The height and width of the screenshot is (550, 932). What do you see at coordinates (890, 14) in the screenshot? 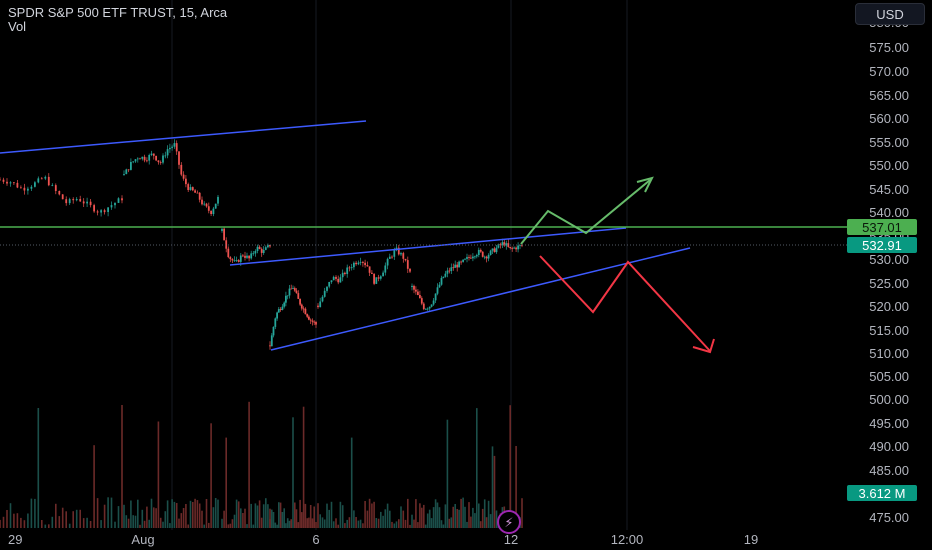
I see `currency-button: USD` at bounding box center [890, 14].